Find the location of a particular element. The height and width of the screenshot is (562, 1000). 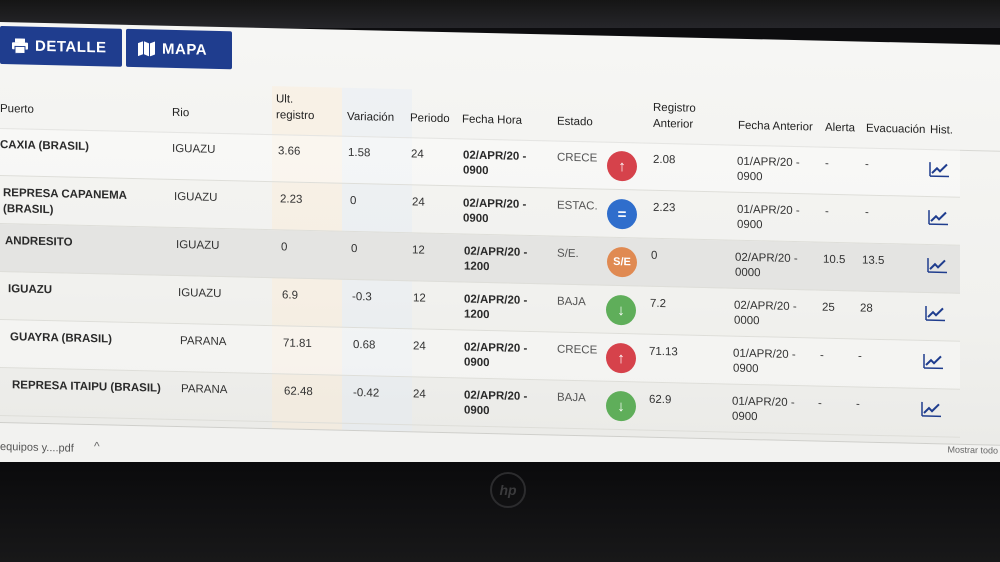

show-all-link: Mostrar todo is located at coordinates (972, 450).